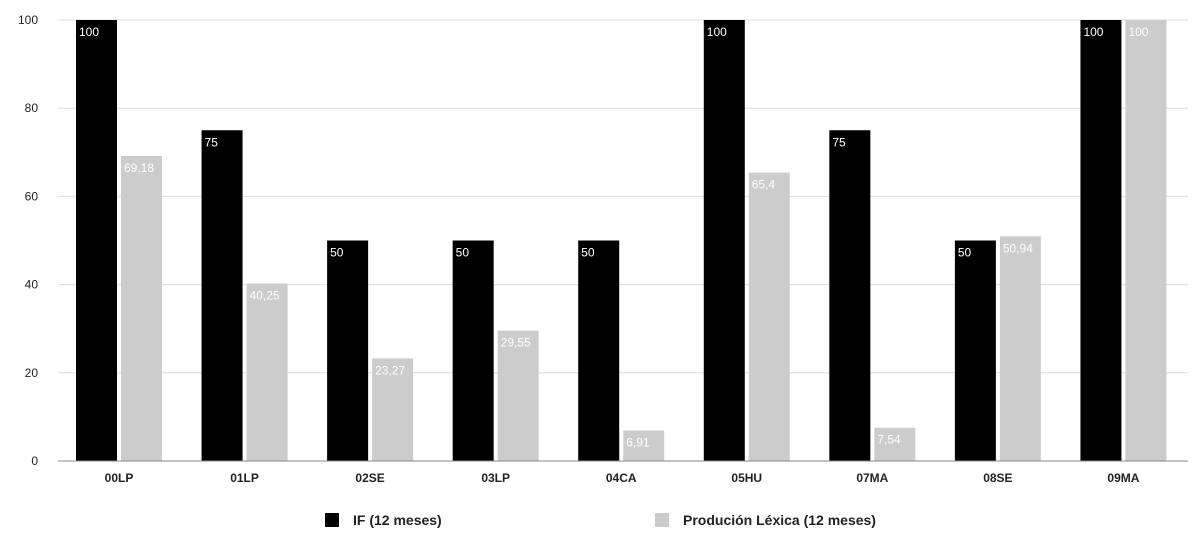 The width and height of the screenshot is (1198, 541). I want to click on legend-swatch-if, so click(332, 520).